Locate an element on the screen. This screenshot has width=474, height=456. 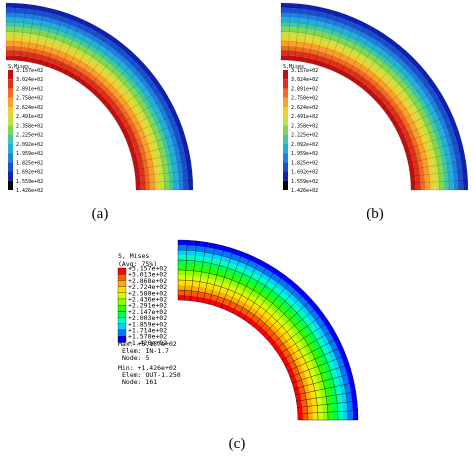
info-line: Elem: IN-1.7 is located at coordinates (145, 351).